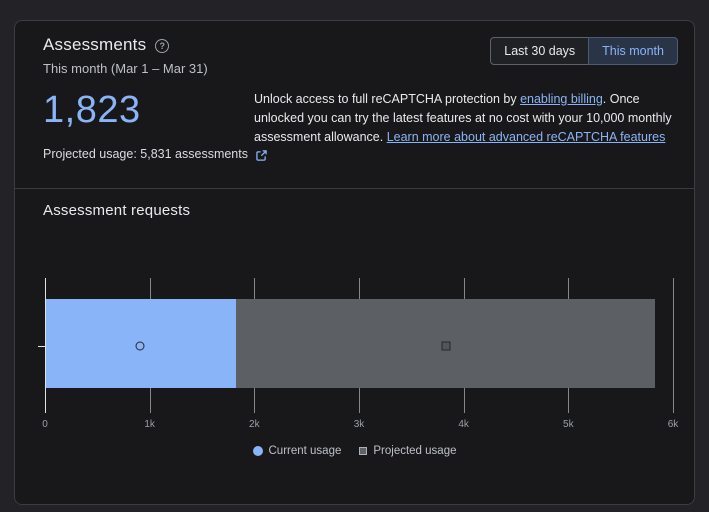 This screenshot has height=512, width=709. Describe the element at coordinates (117, 210) in the screenshot. I see `chart-section-title: Assessment requests` at that location.